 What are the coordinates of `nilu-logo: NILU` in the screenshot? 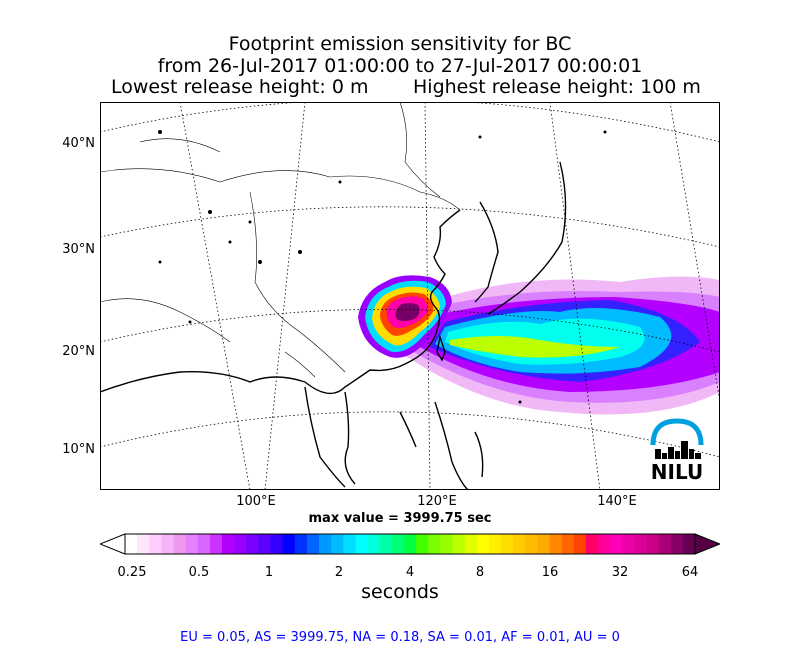 It's located at (677, 450).